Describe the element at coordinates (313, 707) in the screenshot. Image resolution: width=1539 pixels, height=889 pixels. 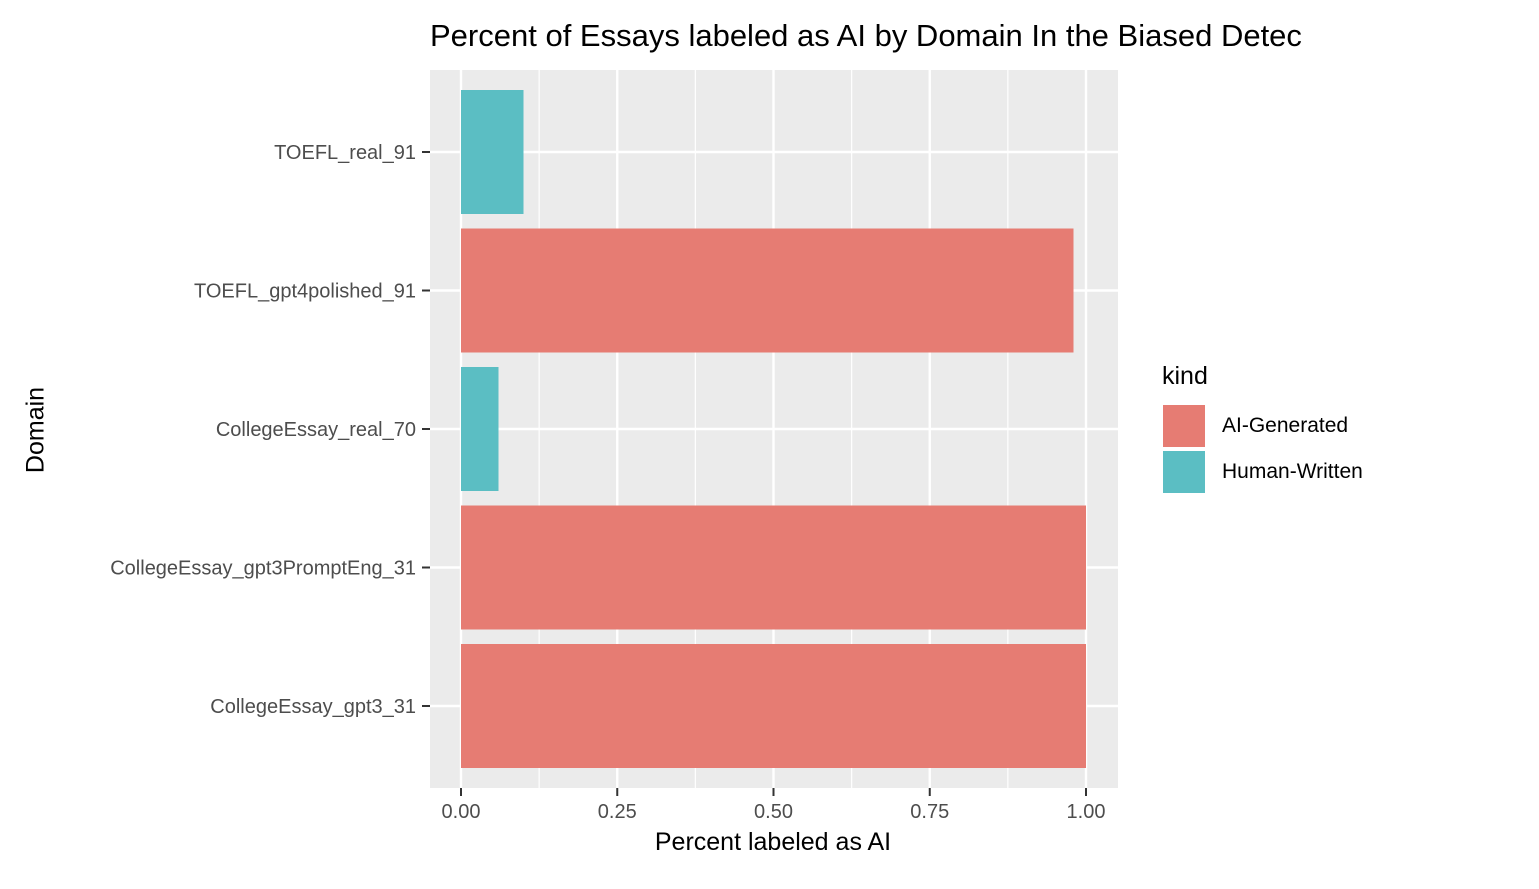
I see `y-tick-label: CollegeEssay_gpt3_31` at that location.